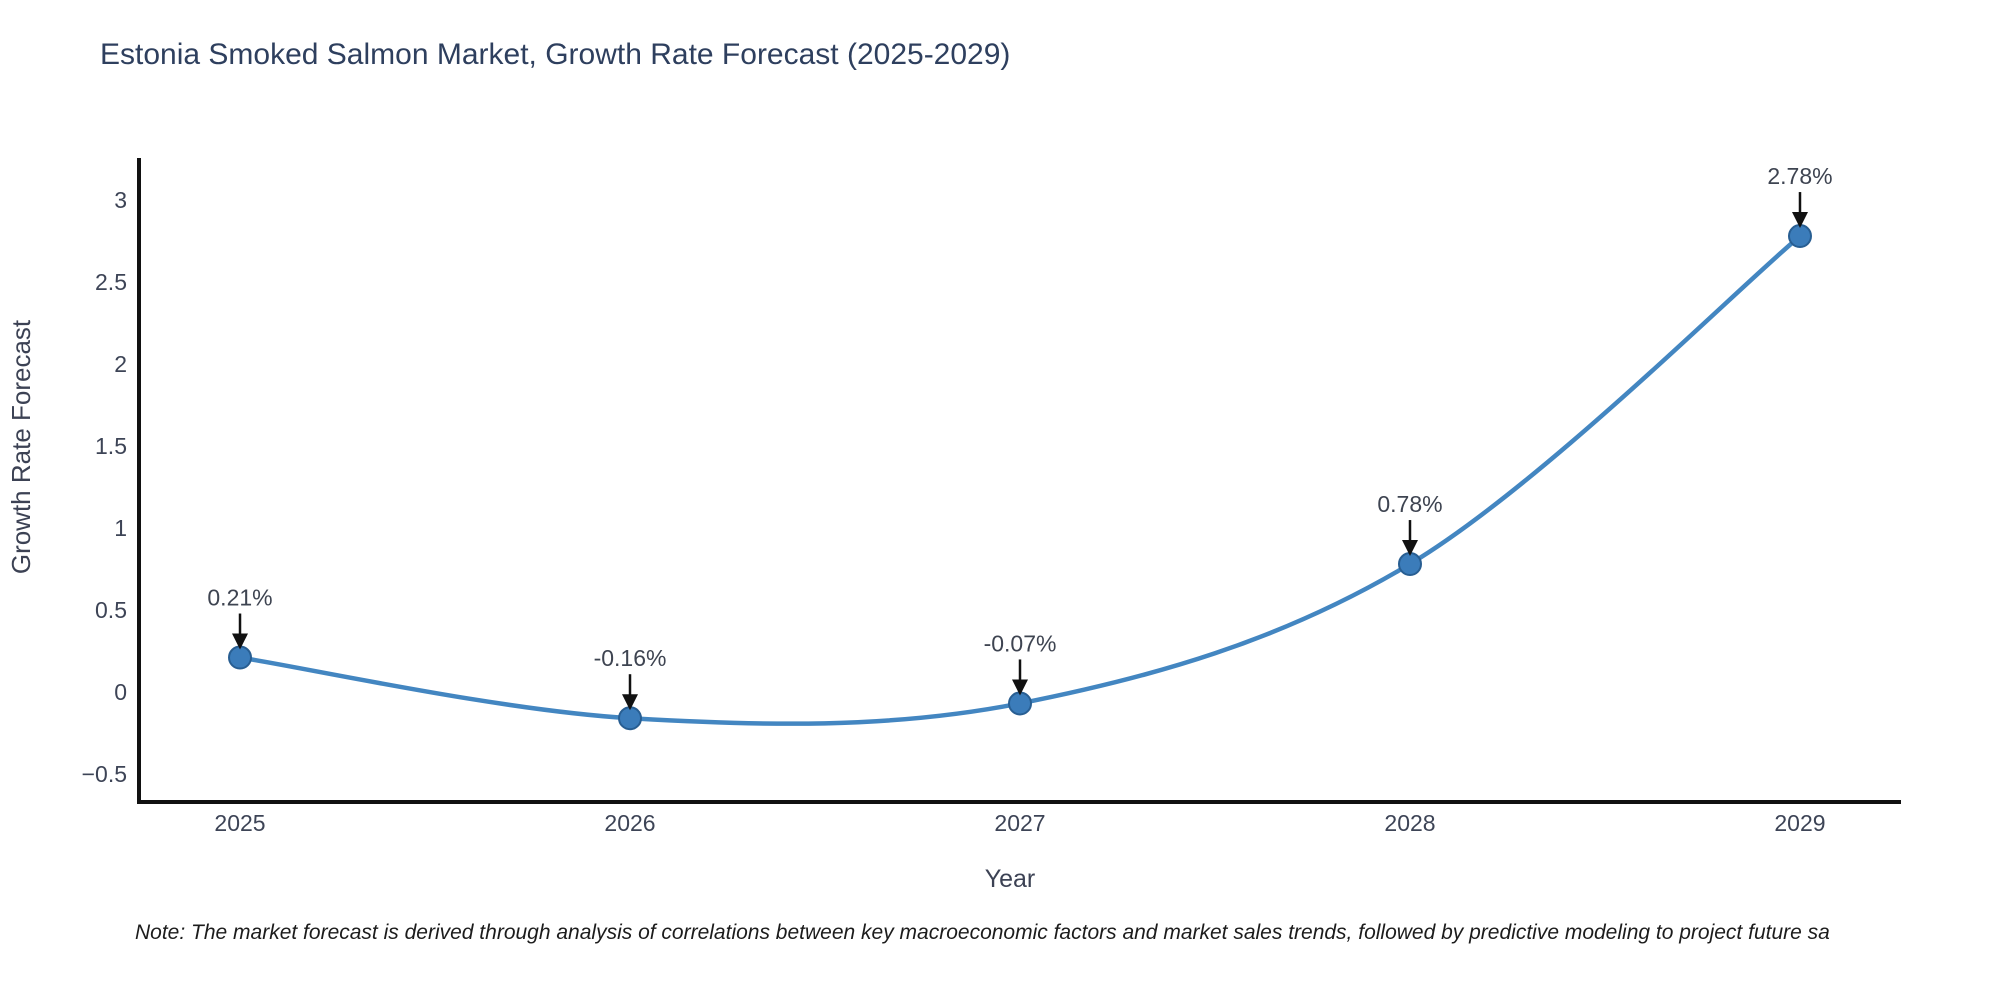 This screenshot has width=2000, height=1000. I want to click on y-tick-label: 2.5, so click(111, 282).